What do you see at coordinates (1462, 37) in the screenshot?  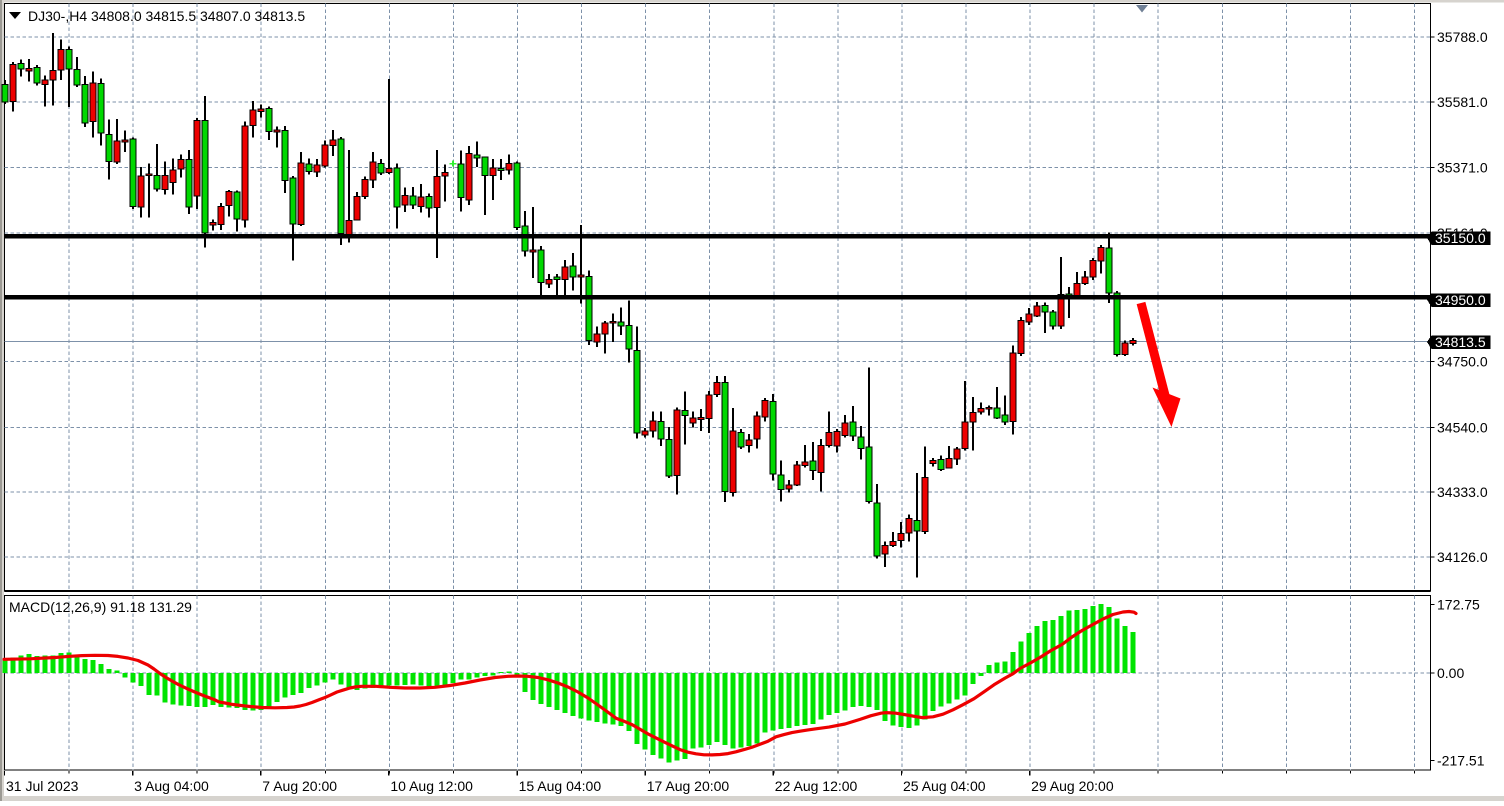 I see `svg-text: 35788.0` at bounding box center [1462, 37].